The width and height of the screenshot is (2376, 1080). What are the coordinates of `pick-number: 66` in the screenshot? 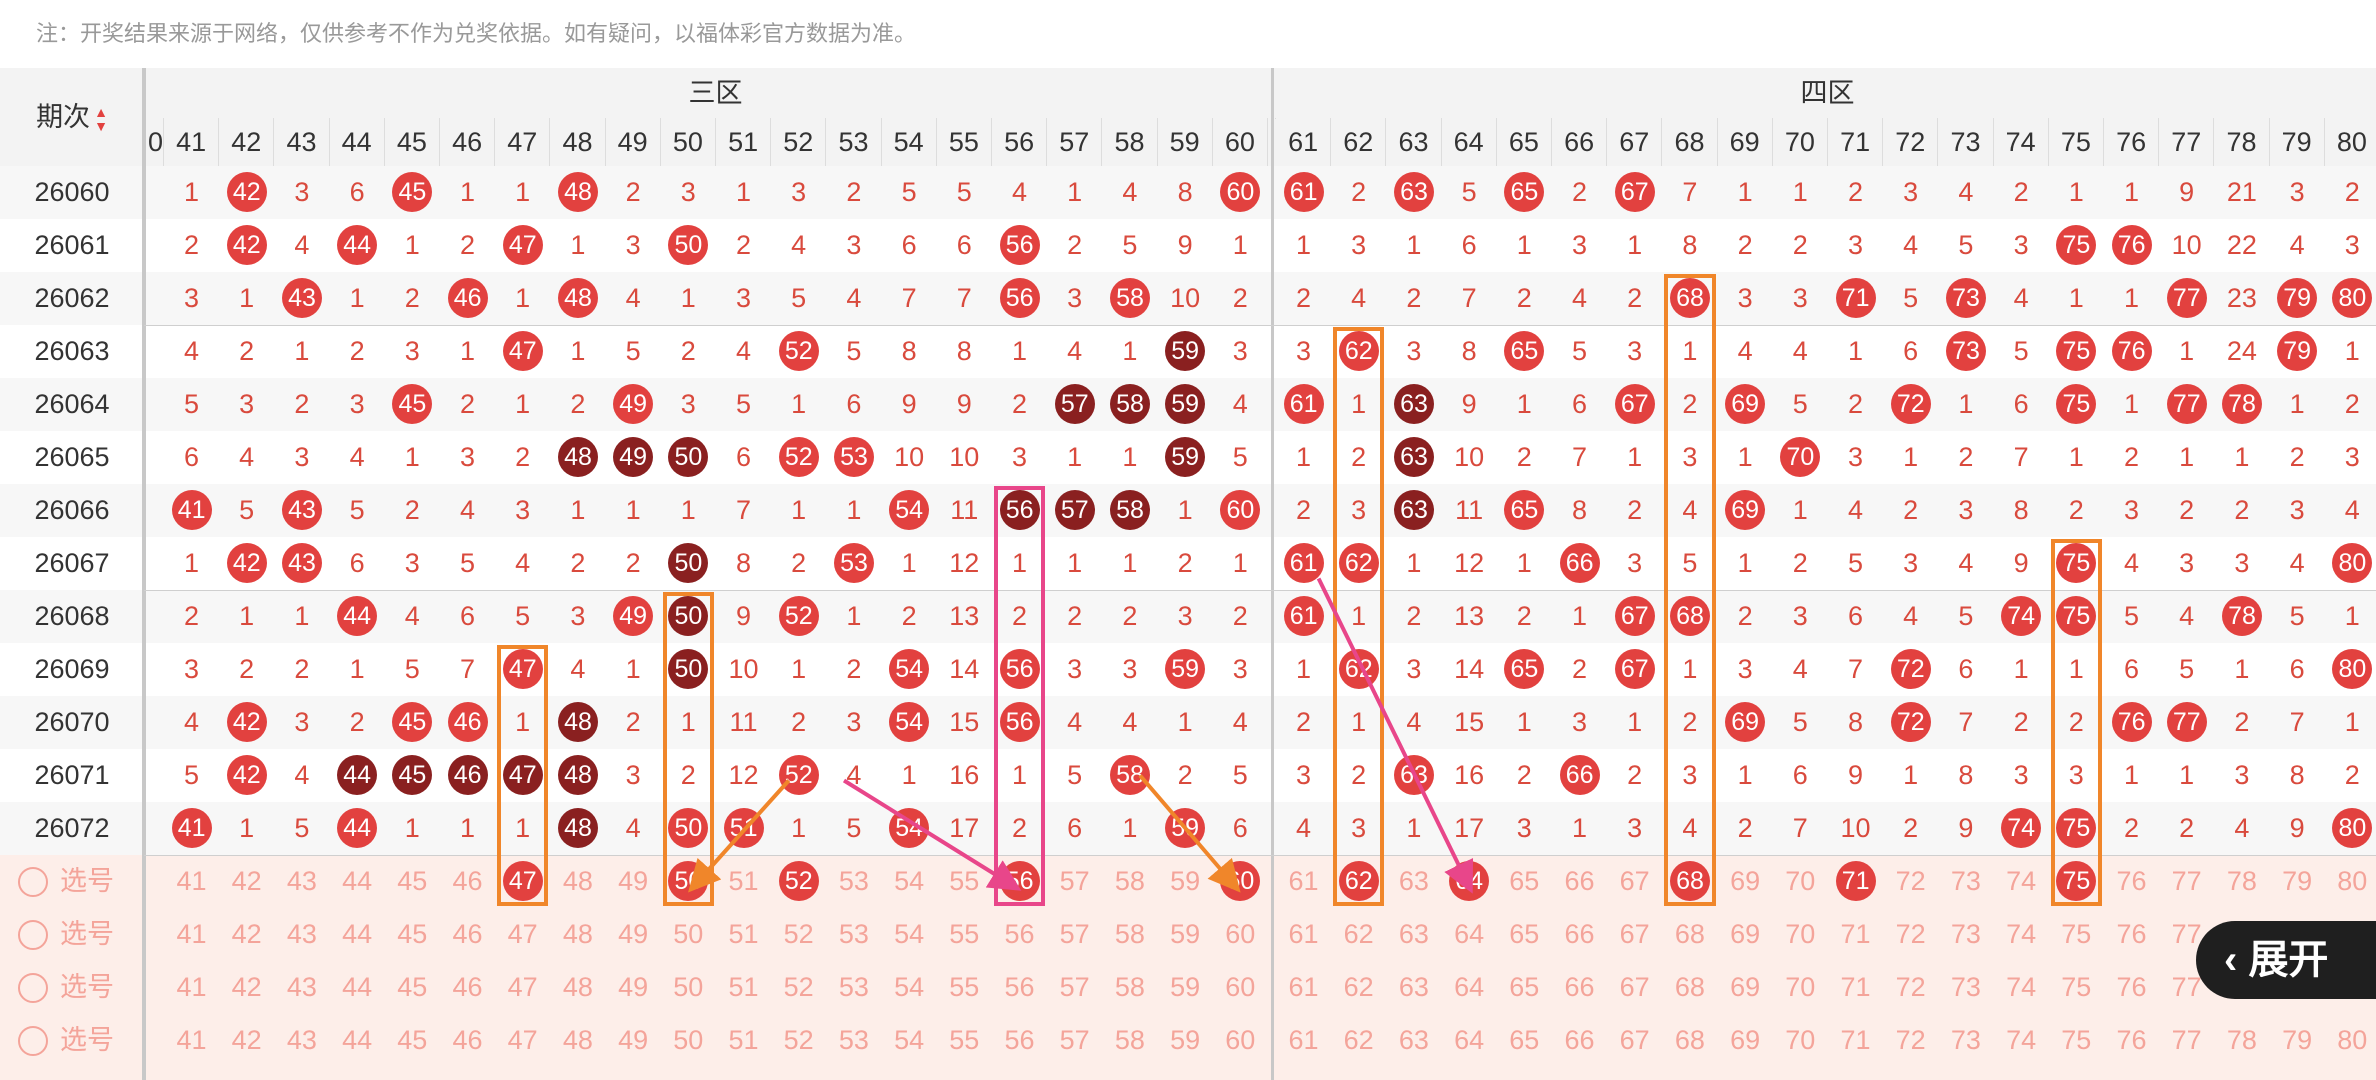 It's located at (1579, 987).